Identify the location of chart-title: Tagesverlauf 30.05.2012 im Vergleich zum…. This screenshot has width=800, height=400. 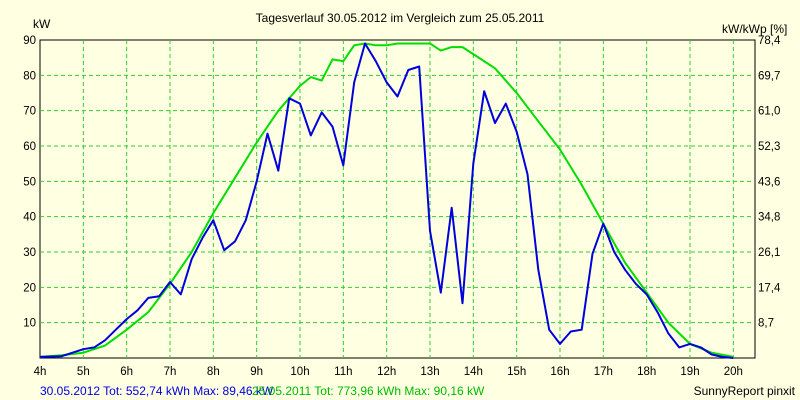
(400, 18).